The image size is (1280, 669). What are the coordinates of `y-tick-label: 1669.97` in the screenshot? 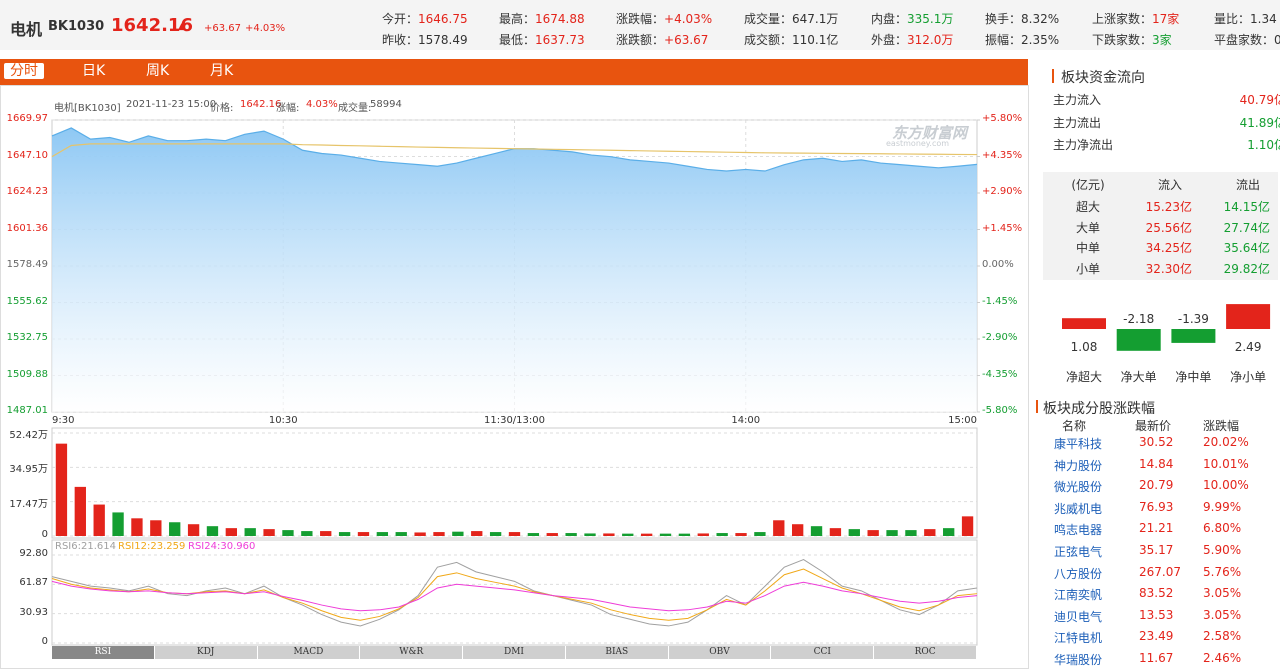 It's located at (27, 118).